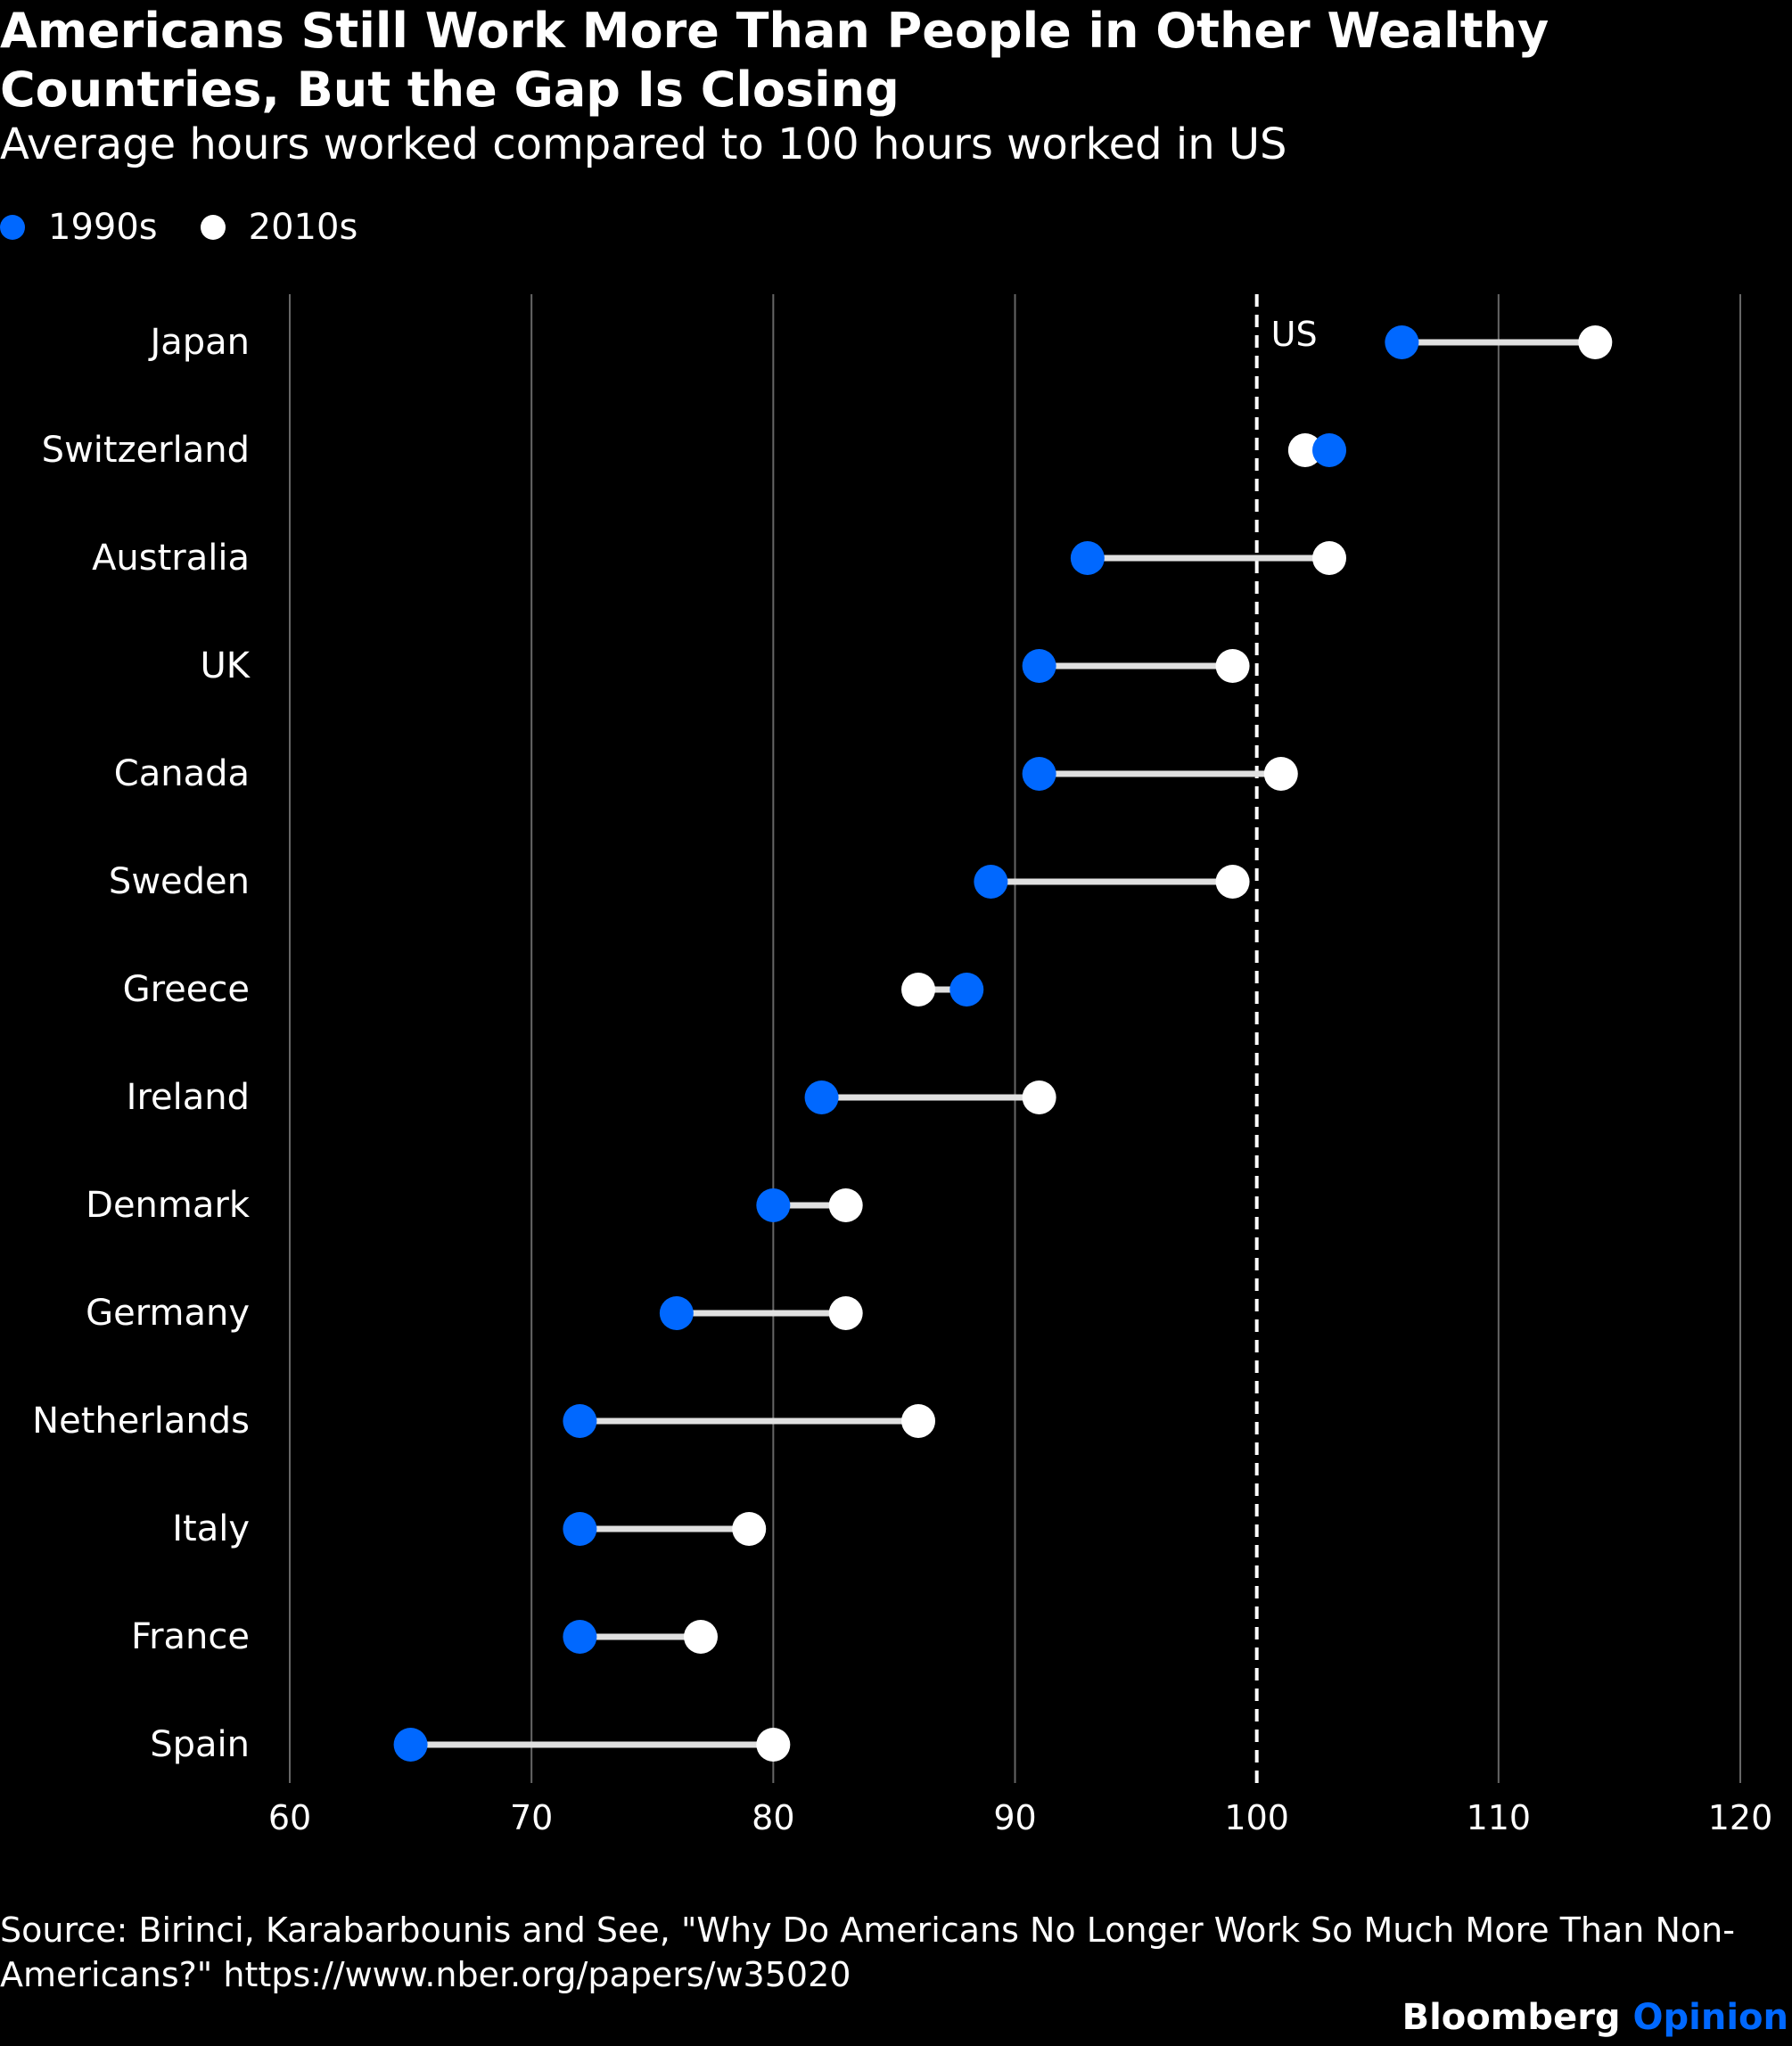  I want to click on point-2010s-netherlands, so click(919, 1421).